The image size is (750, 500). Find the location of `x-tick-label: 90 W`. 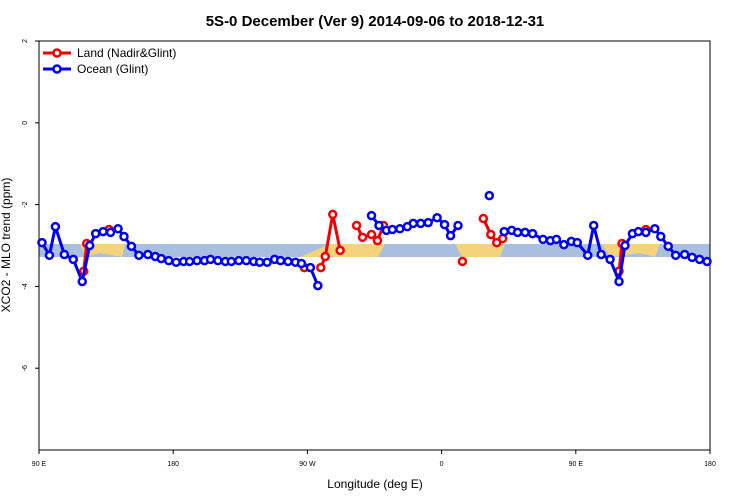

x-tick-label: 90 W is located at coordinates (307, 464).